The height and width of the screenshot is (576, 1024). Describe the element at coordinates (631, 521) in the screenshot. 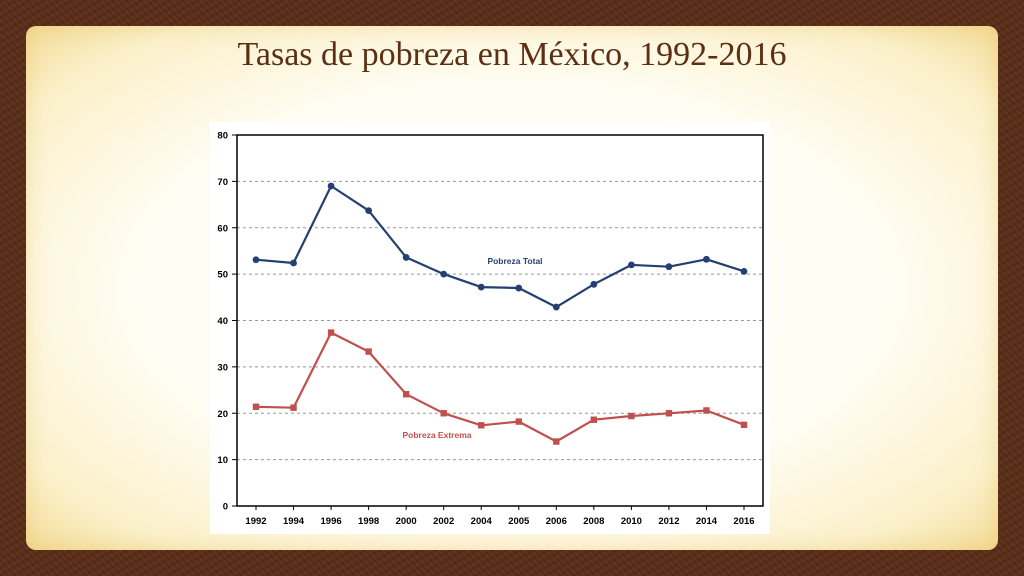

I see `x-tick-label: 2010` at that location.